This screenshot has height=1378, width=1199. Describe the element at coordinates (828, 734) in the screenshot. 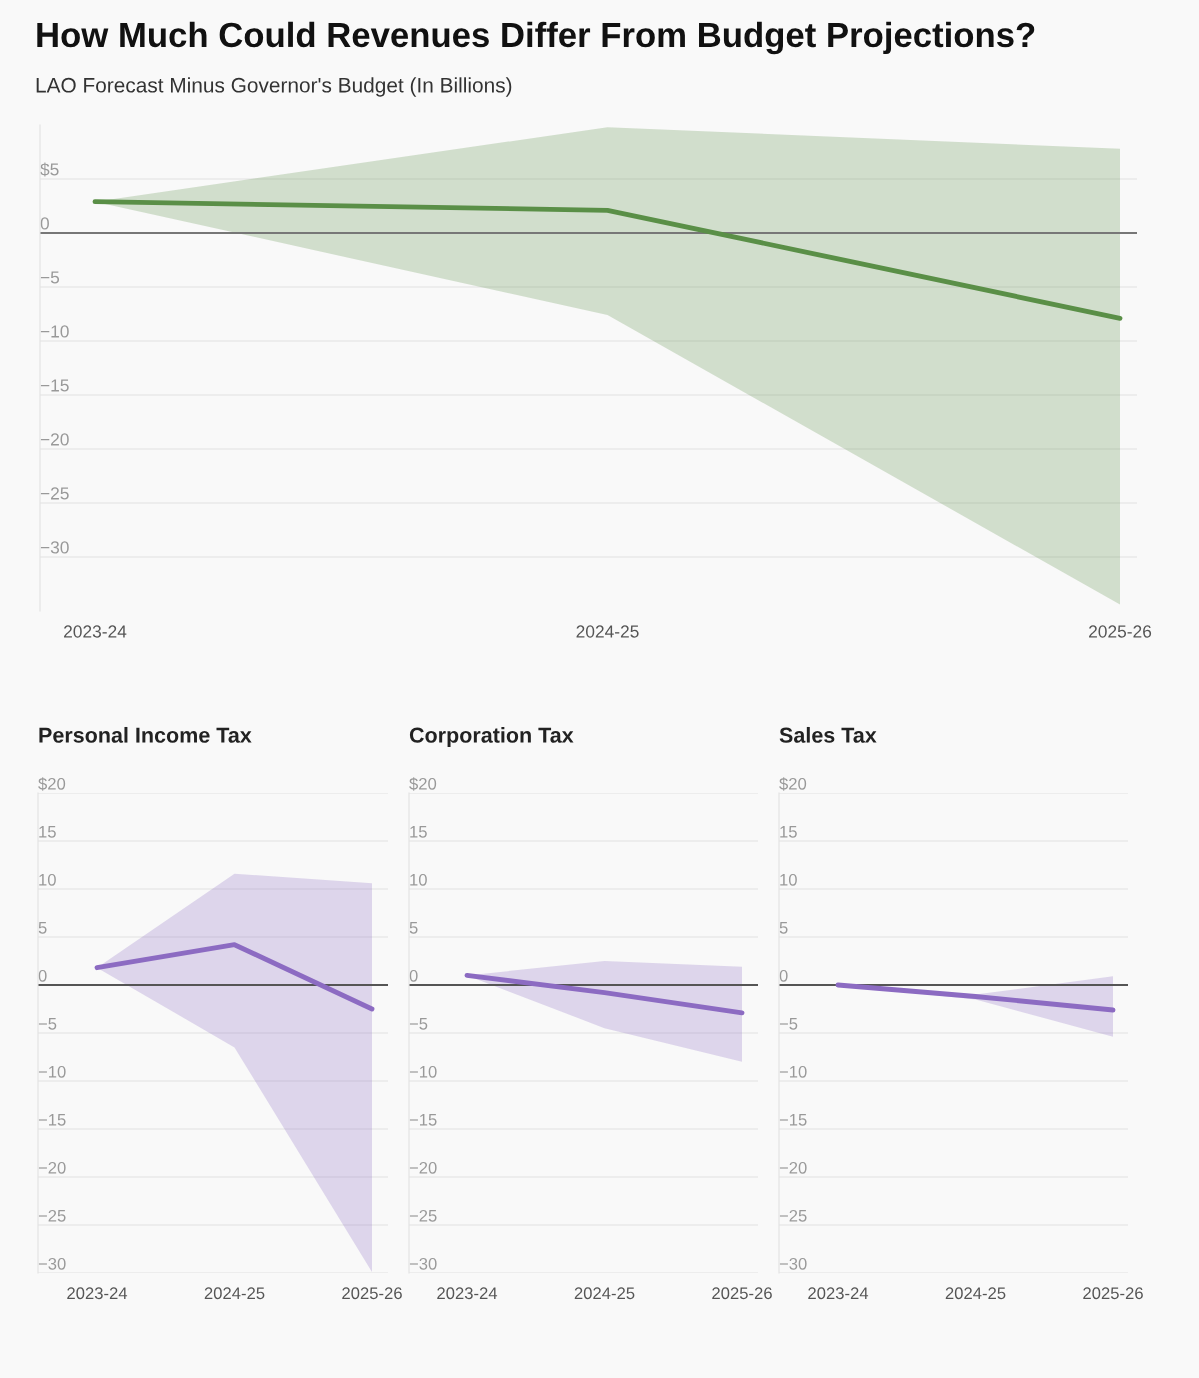

I see `chart-title: Sales Tax` at that location.